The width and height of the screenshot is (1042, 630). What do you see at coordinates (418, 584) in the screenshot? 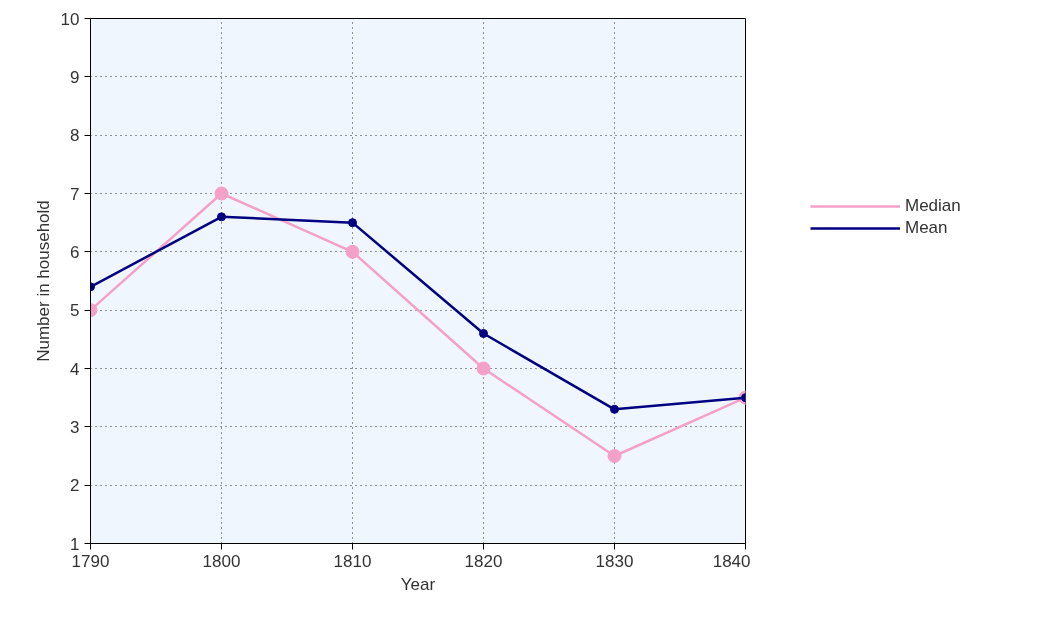
I see `x-axis-title: Year` at bounding box center [418, 584].